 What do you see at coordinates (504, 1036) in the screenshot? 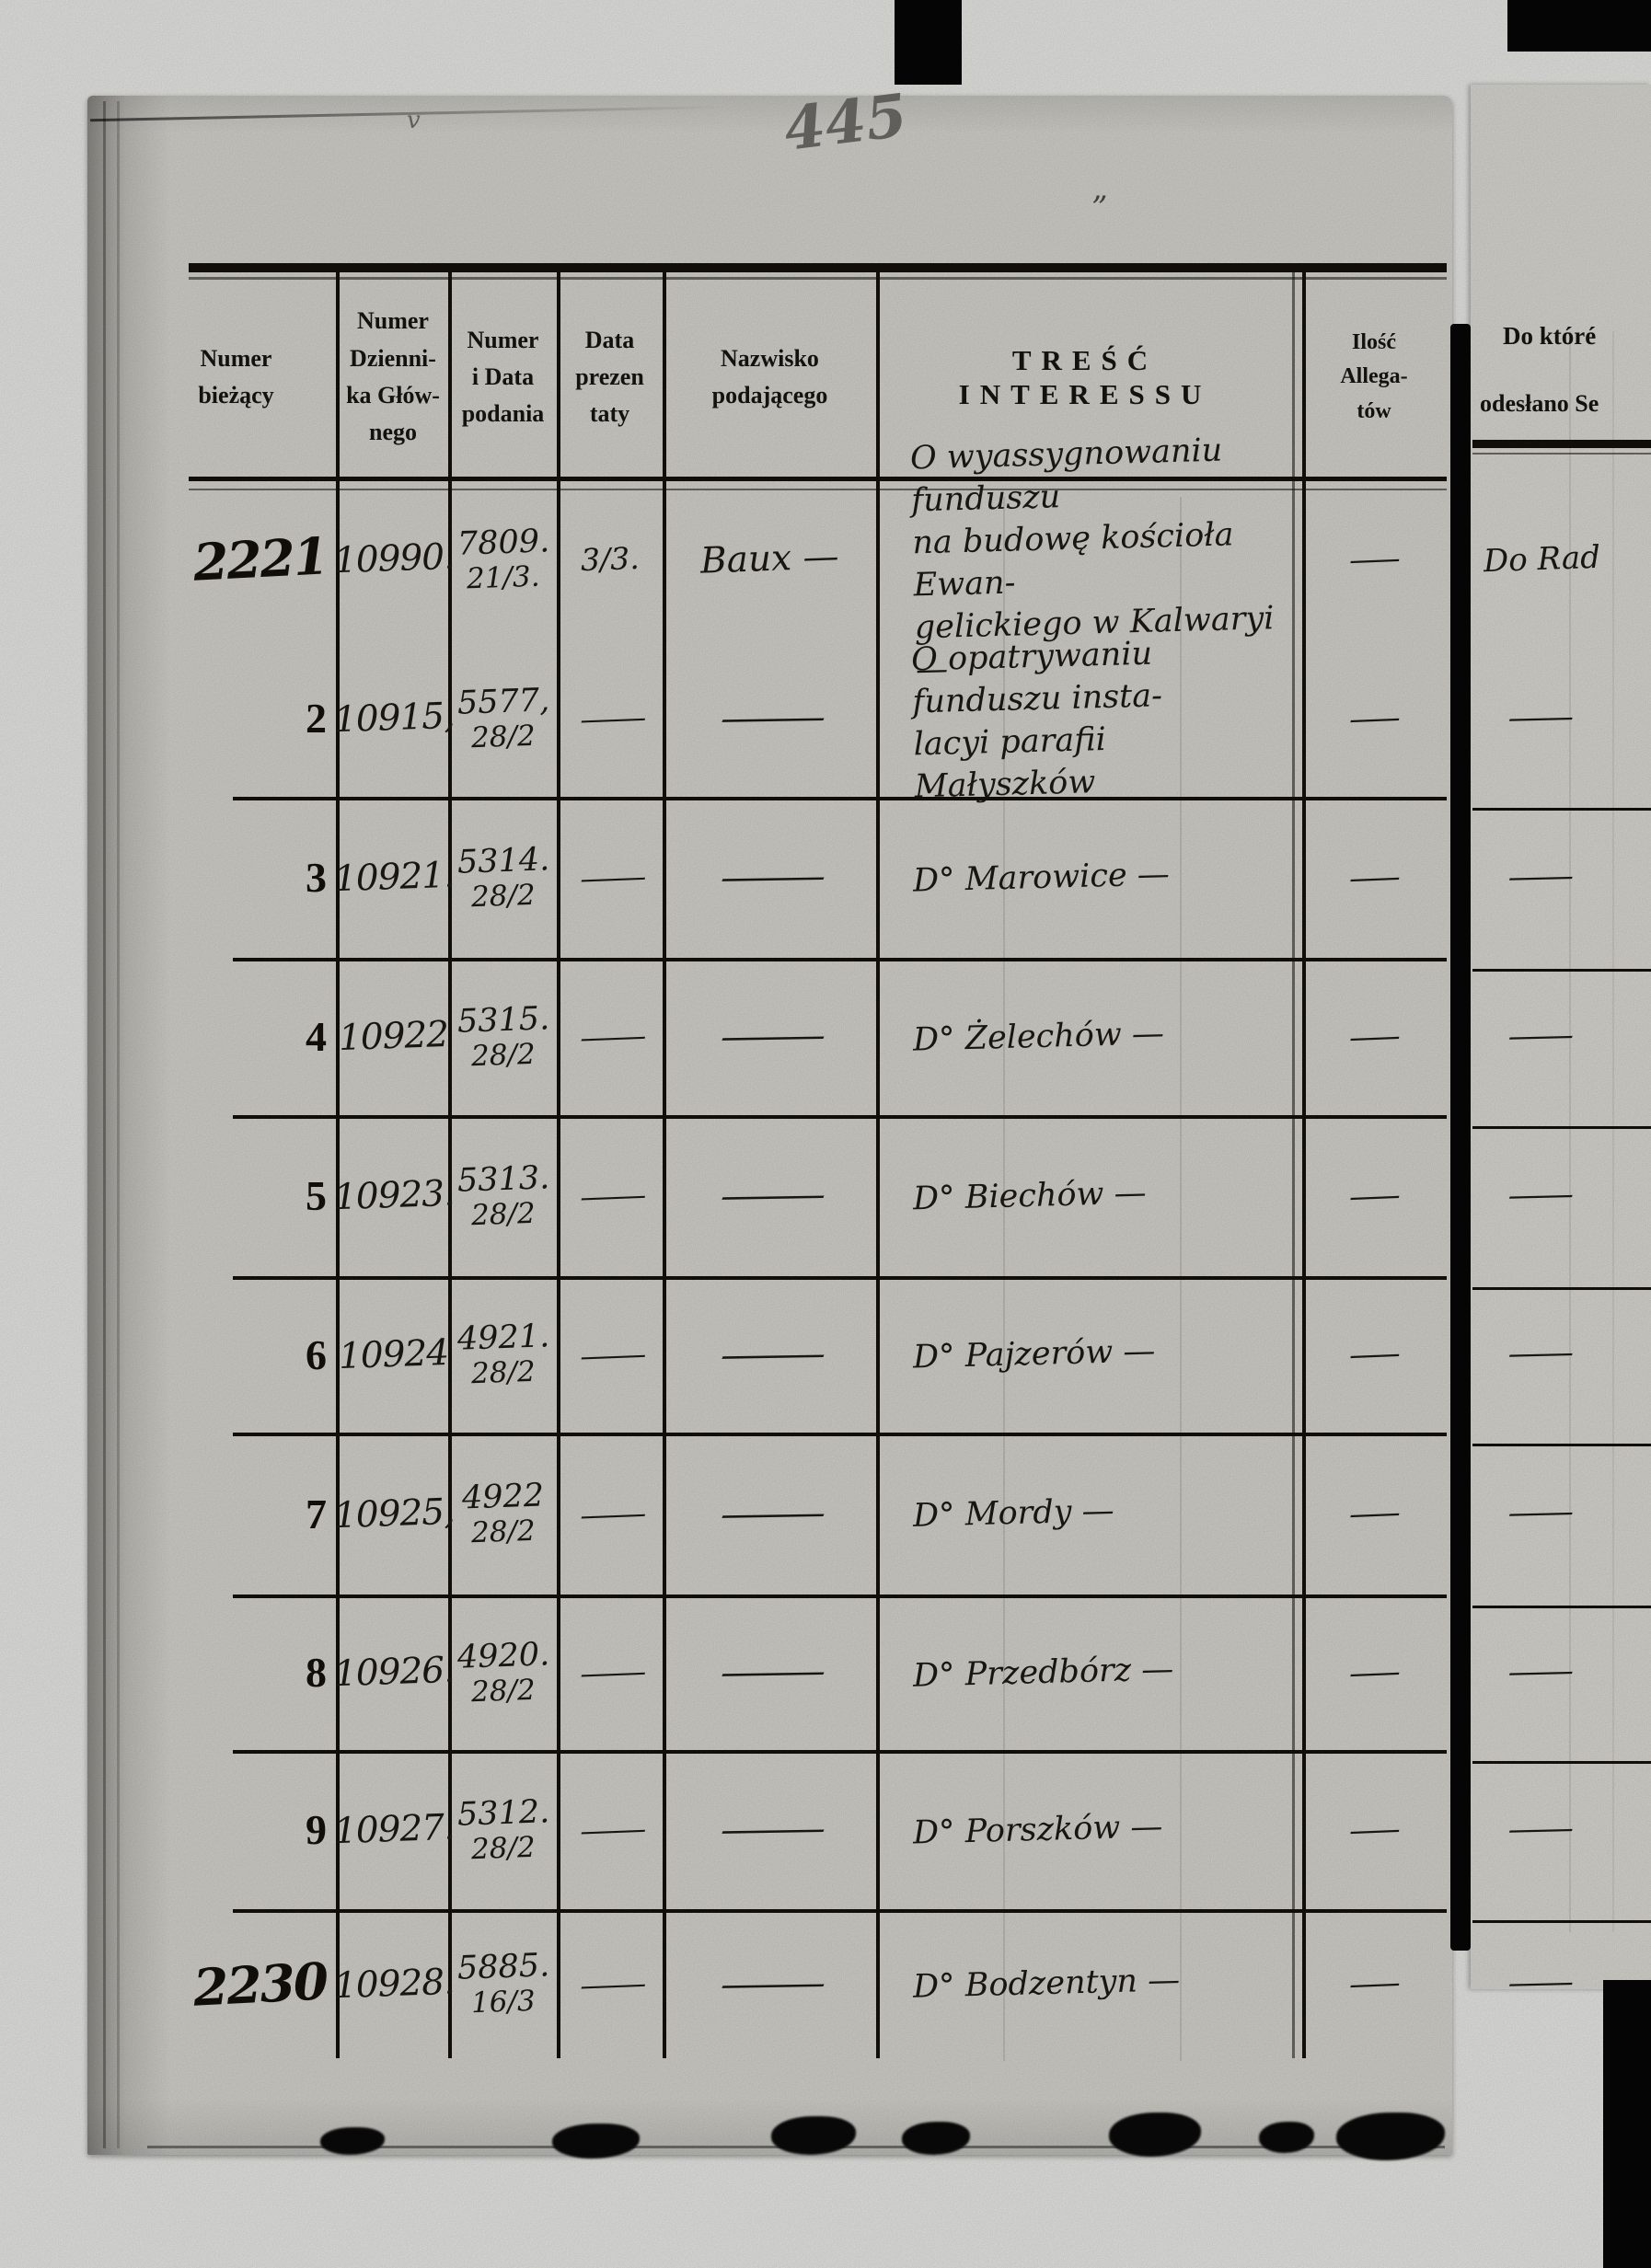
I see `cell-numer-i-data-podania: 5315. 28/2` at bounding box center [504, 1036].